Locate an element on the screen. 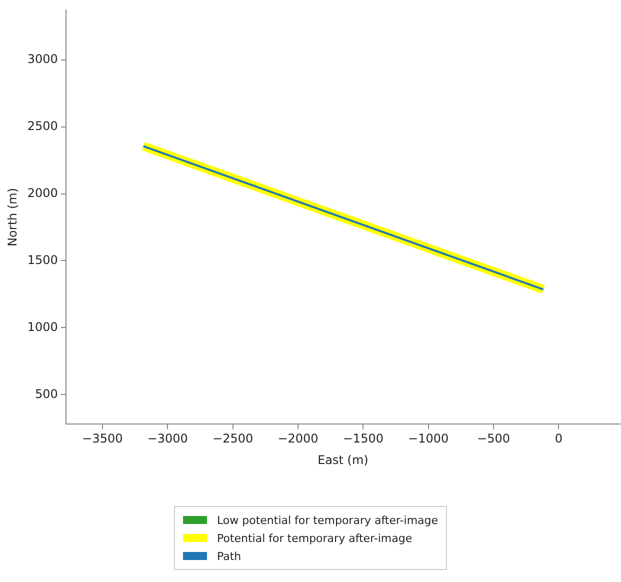  x-tick-label: −1500 is located at coordinates (363, 439).